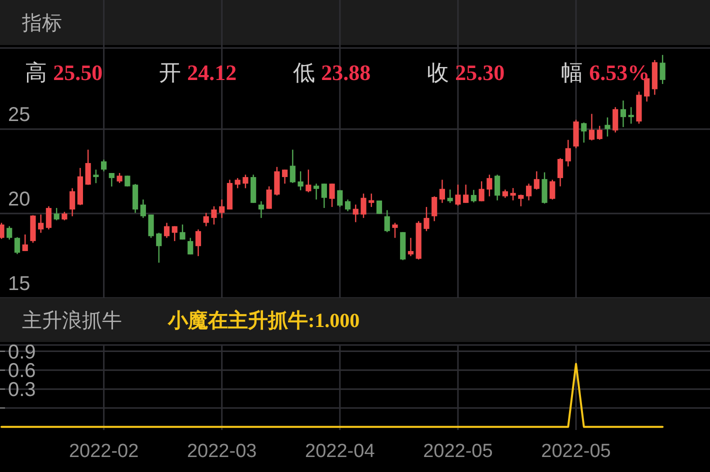 The height and width of the screenshot is (472, 710). I want to click on annotation: 幅 6.53%, so click(605, 72).